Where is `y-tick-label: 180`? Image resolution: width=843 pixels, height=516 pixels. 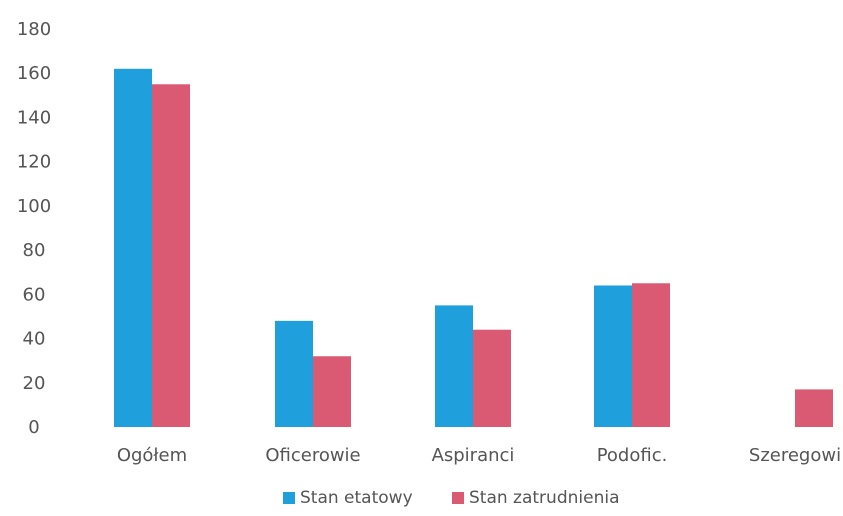 y-tick-label: 180 is located at coordinates (34, 29).